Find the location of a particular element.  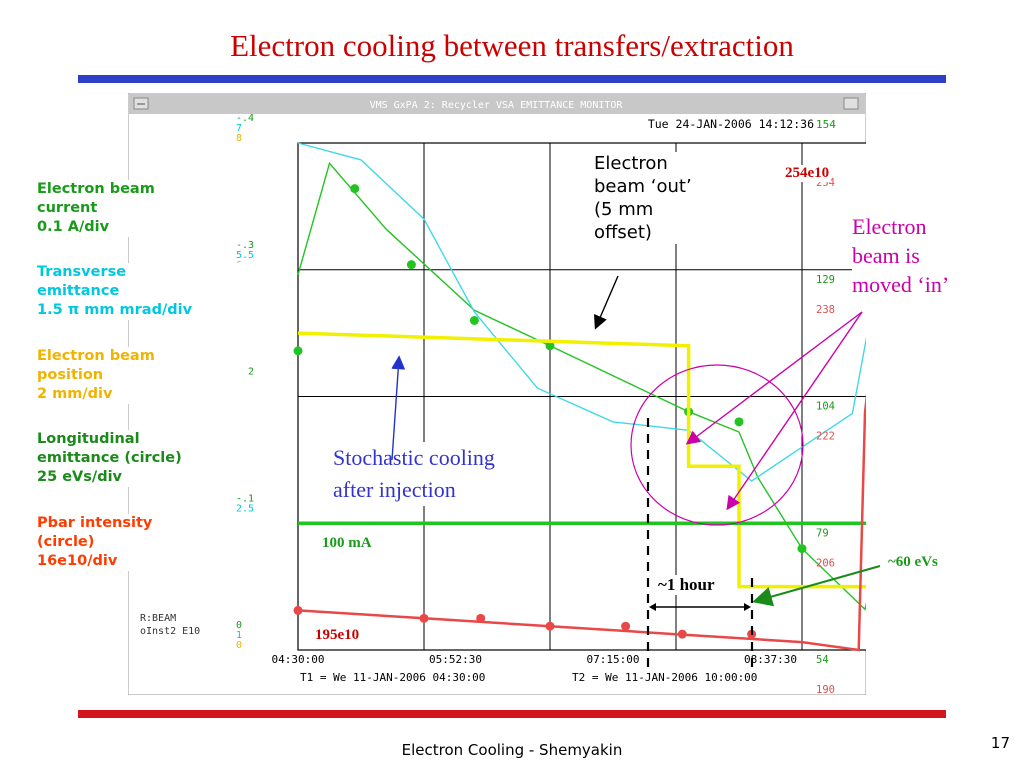

callout-line: beam is is located at coordinates (886, 255).